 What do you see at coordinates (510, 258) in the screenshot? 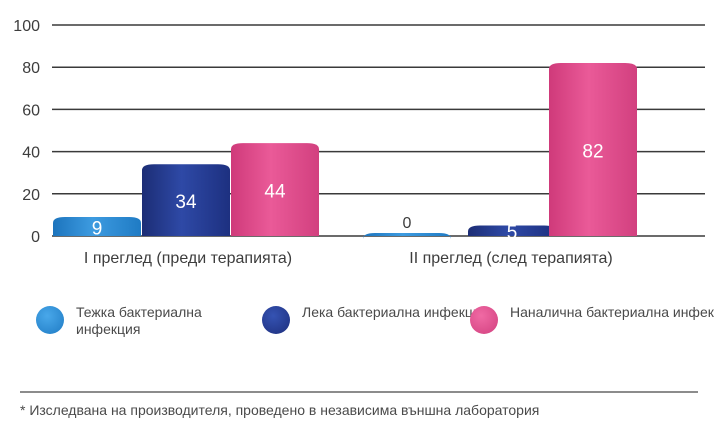
I see `x-tick-label: II преглед (след терапията)` at bounding box center [510, 258].